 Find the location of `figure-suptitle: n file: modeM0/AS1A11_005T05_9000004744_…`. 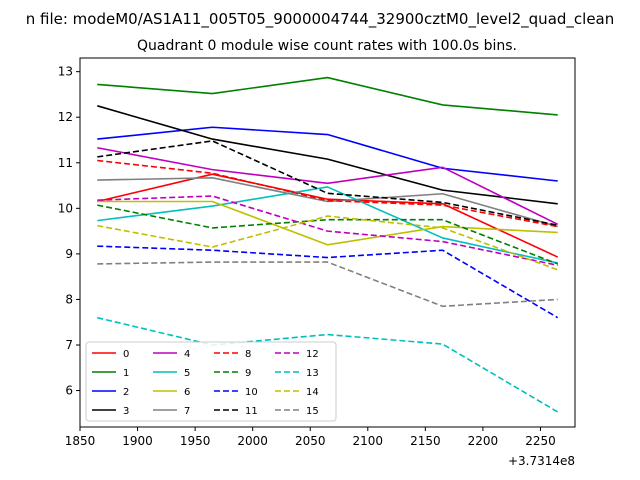

figure-suptitle: n file: modeM0/AS1A11_005T05_9000004744_… is located at coordinates (320, 19).